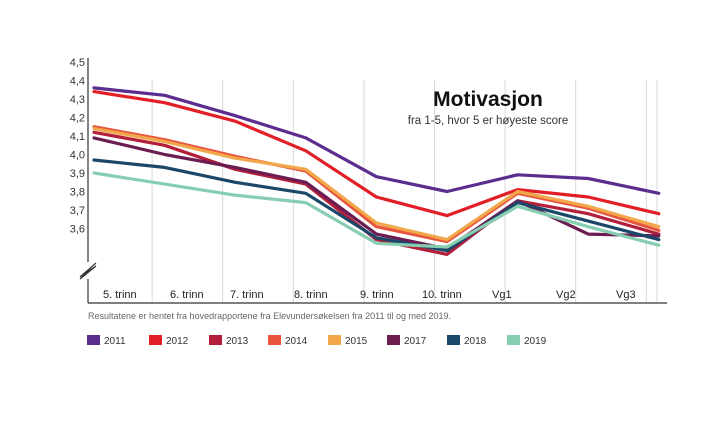 The image size is (709, 431). What do you see at coordinates (502, 295) in the screenshot?
I see `x-category-label: Vg1` at bounding box center [502, 295].